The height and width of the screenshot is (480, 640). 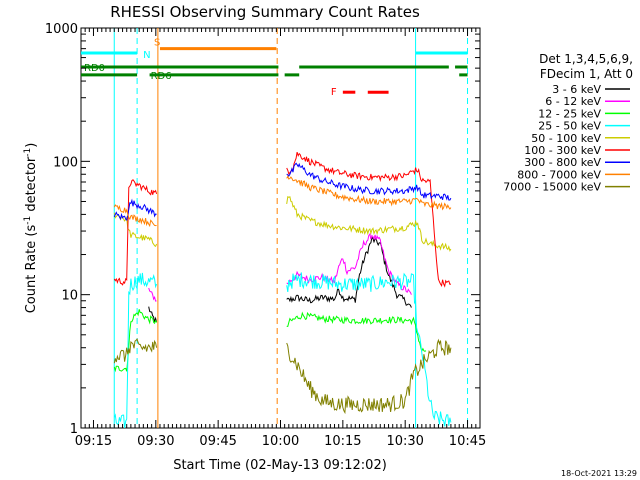 I want to click on x-tick-label: 09:15, so click(x=93, y=441).